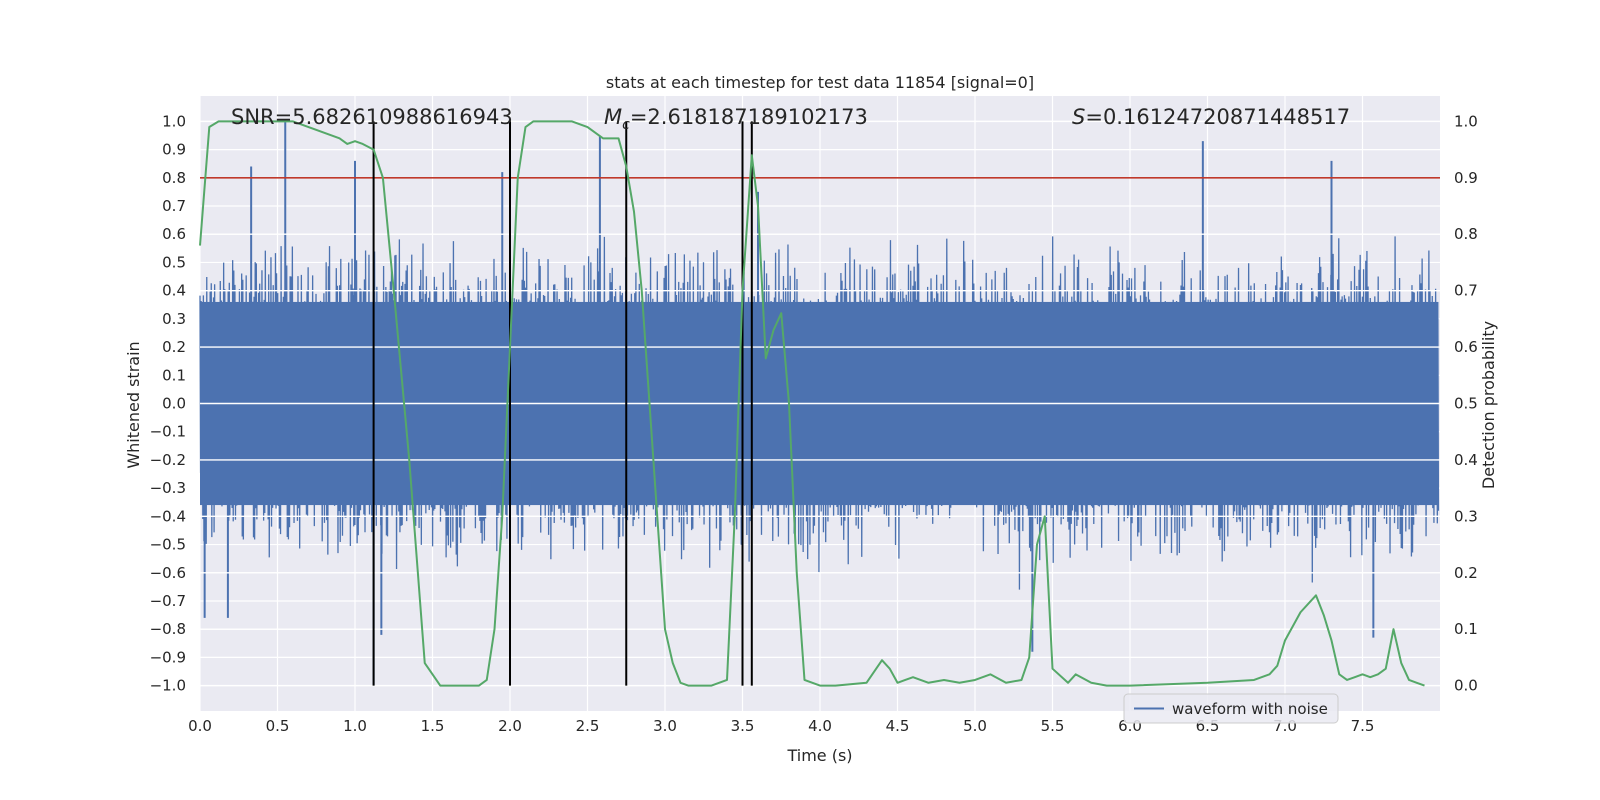 This screenshot has width=1600, height=800. Describe the element at coordinates (174, 404) in the screenshot. I see `y-tick-label: 0.0` at that location.